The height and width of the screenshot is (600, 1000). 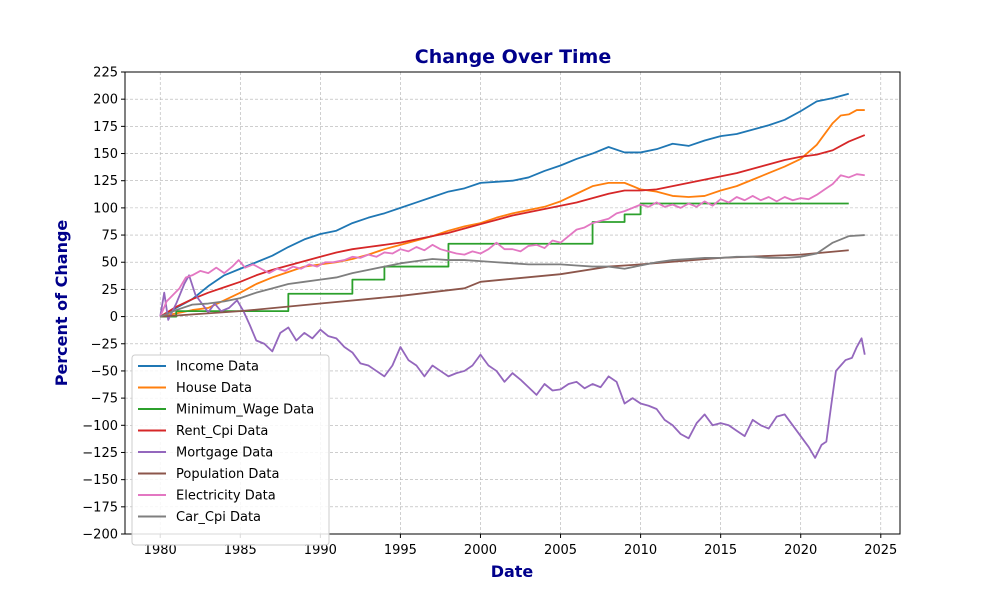 I want to click on series-line-car-cpi-data, so click(x=512, y=276).